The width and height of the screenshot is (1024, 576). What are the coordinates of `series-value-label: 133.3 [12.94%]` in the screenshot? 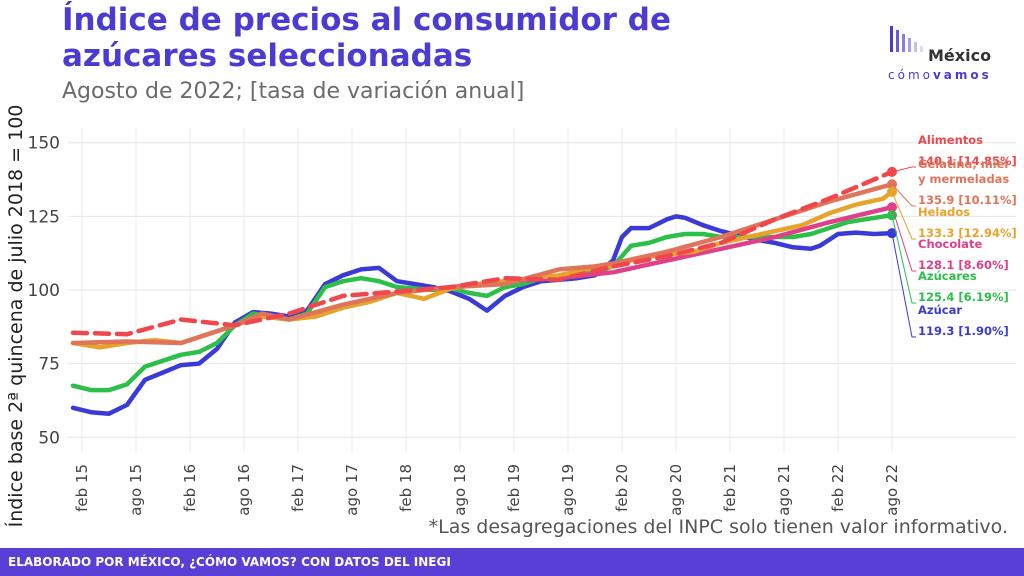 It's located at (967, 233).